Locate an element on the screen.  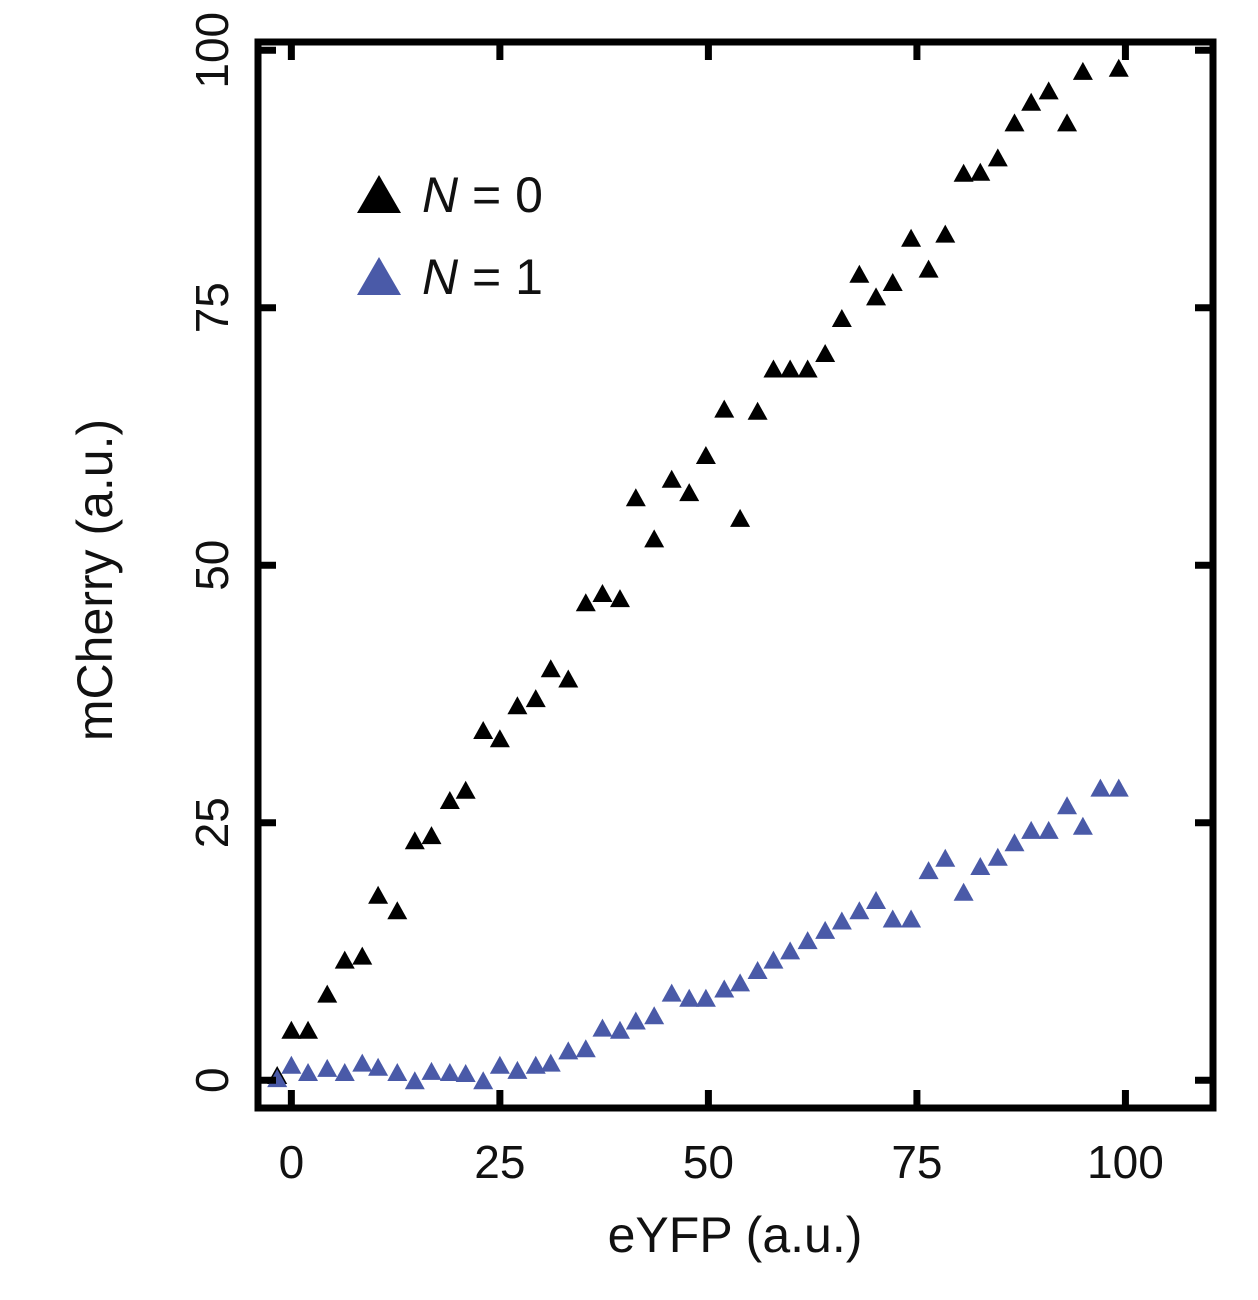
legend-rest: = 1 is located at coordinates (500, 277).